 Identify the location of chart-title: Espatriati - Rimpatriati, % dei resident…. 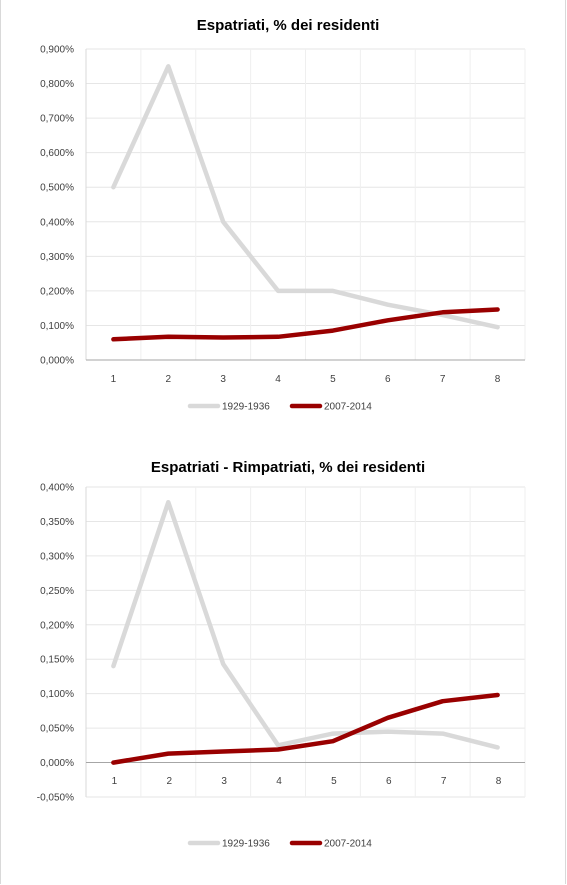
(288, 467).